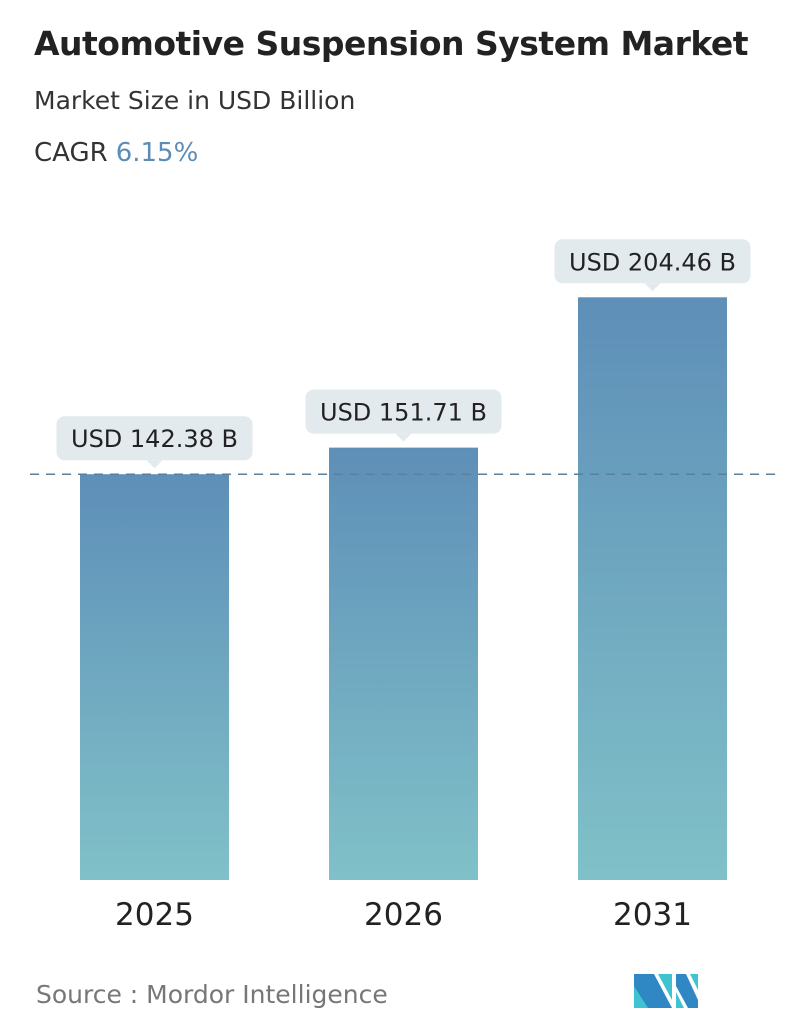 The height and width of the screenshot is (1034, 796). Describe the element at coordinates (666, 991) in the screenshot. I see `mordor-logo` at that location.